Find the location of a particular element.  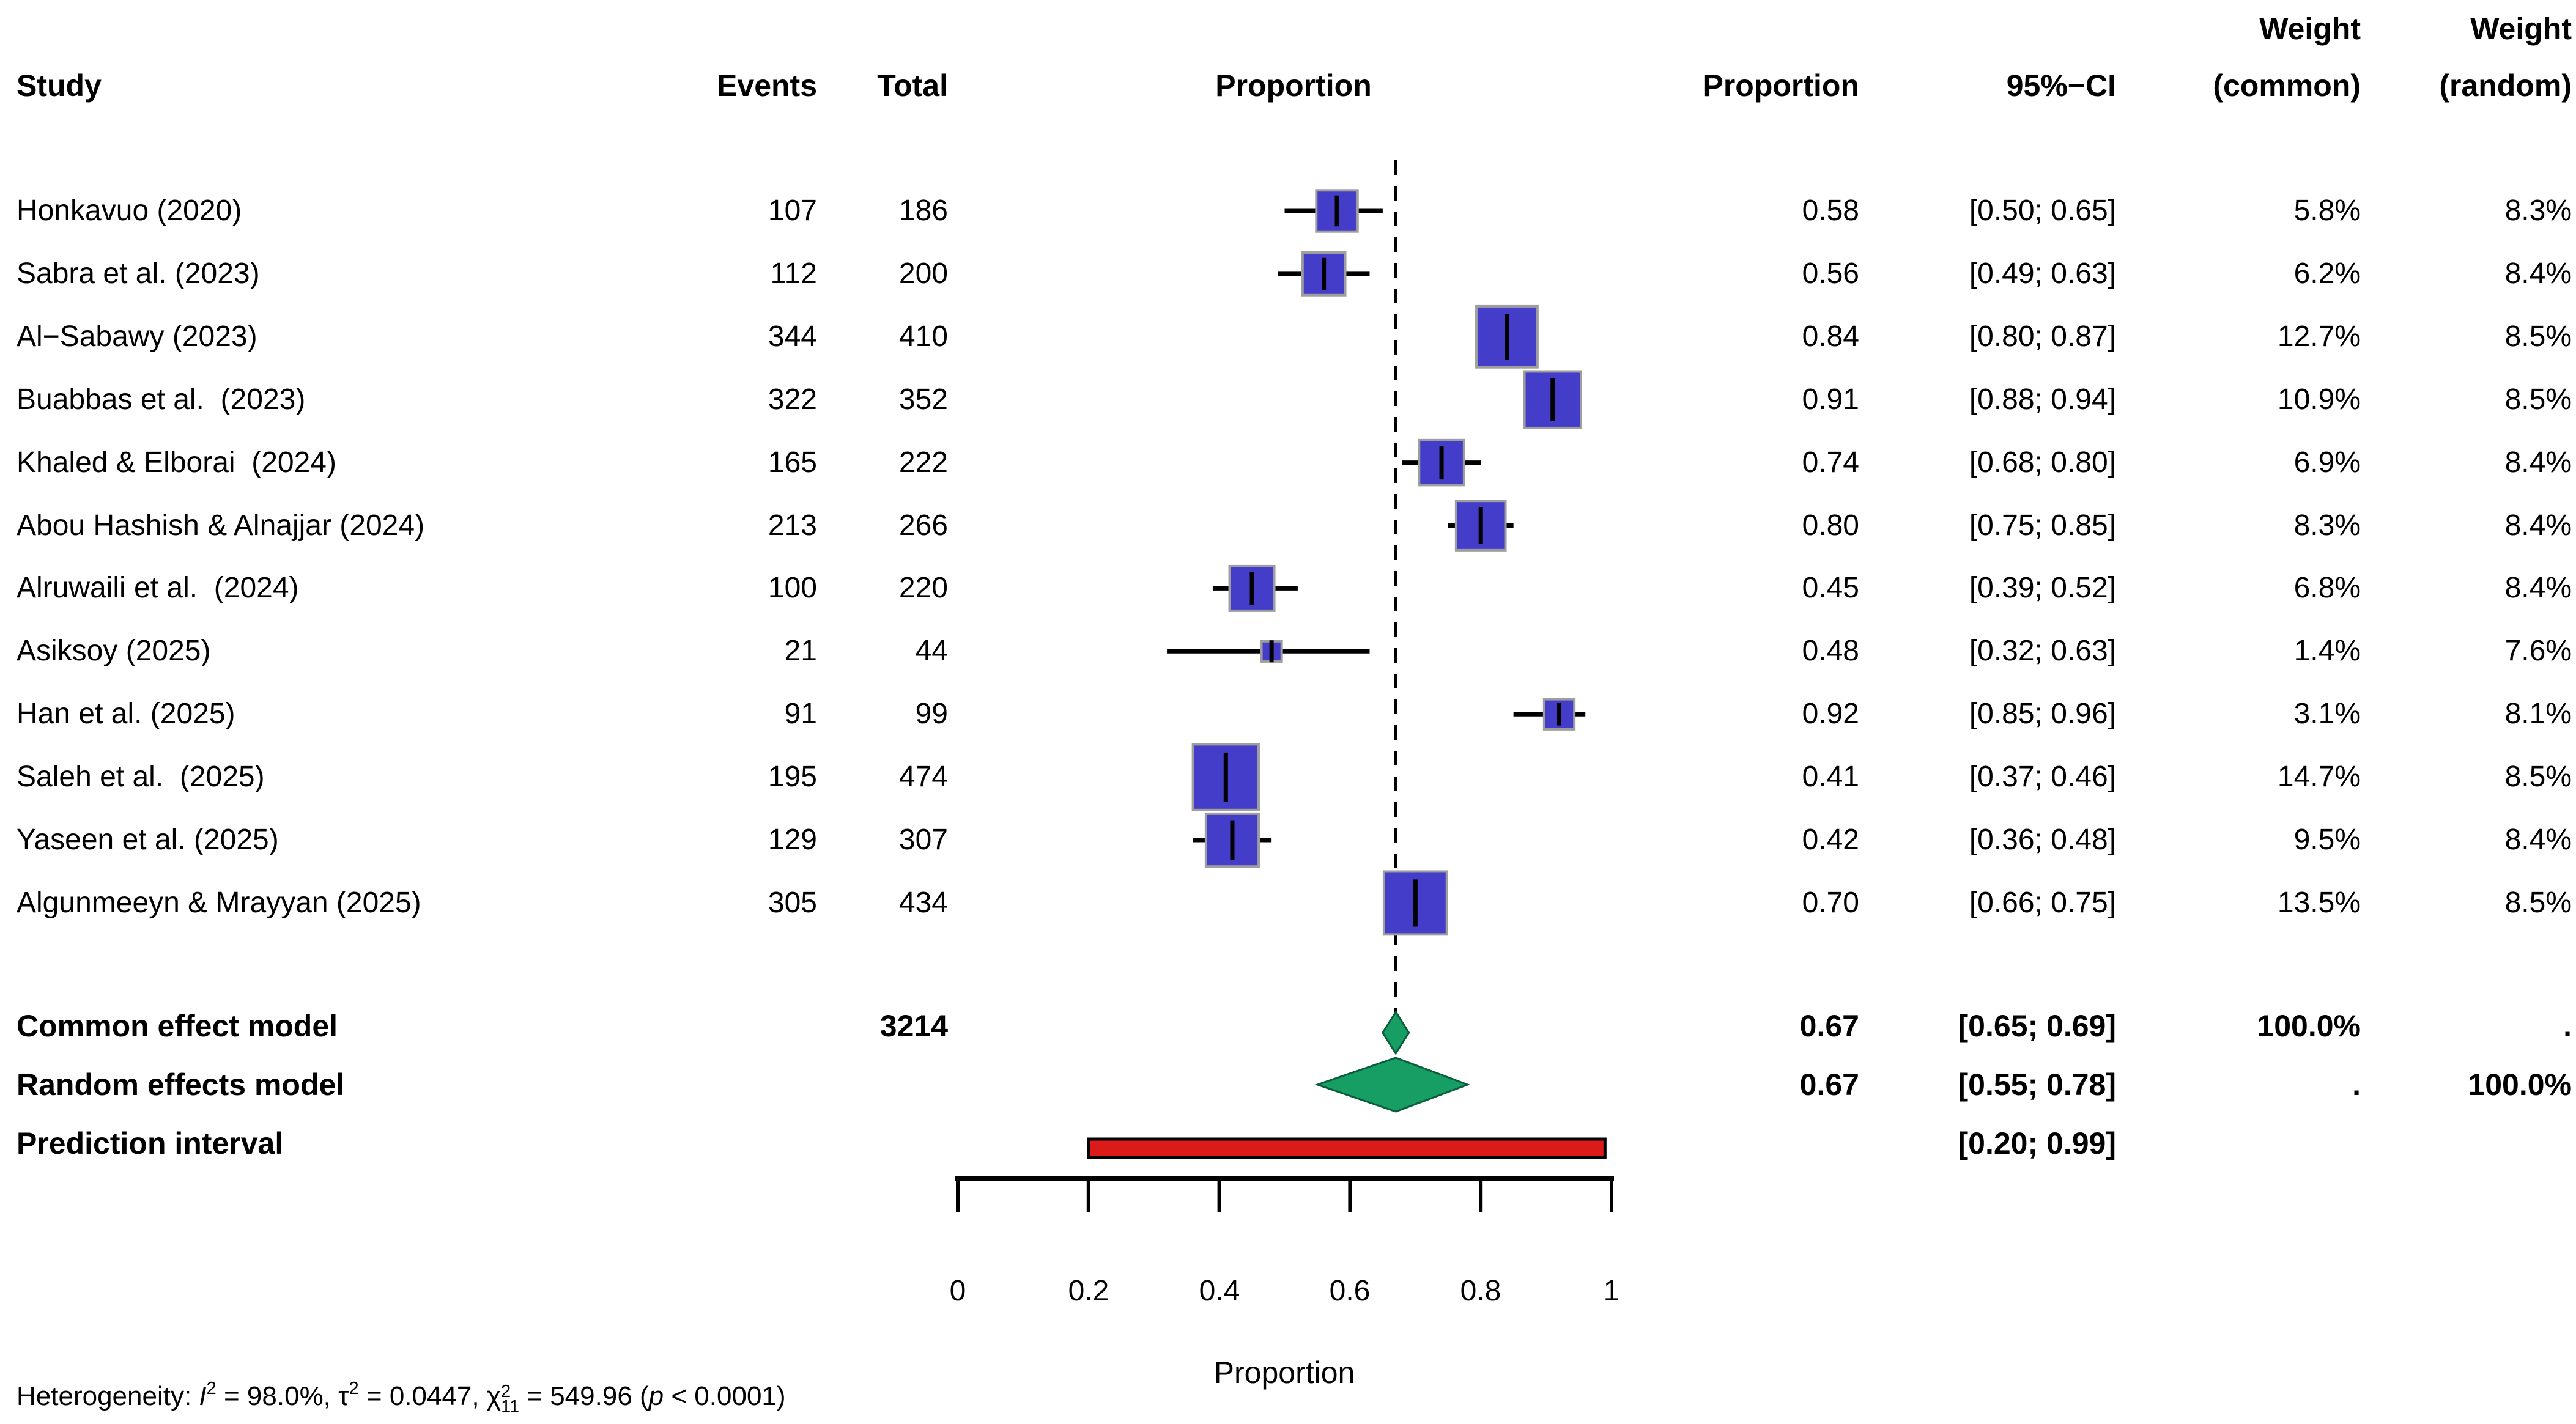

het-seg2: = 0.0447, is located at coordinates (422, 1396).